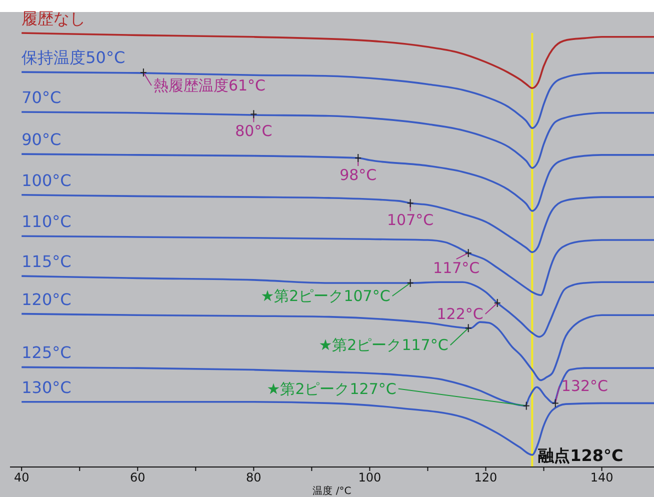 The image size is (654, 497). I want to click on ref-line-label: 融点128°C, so click(581, 455).